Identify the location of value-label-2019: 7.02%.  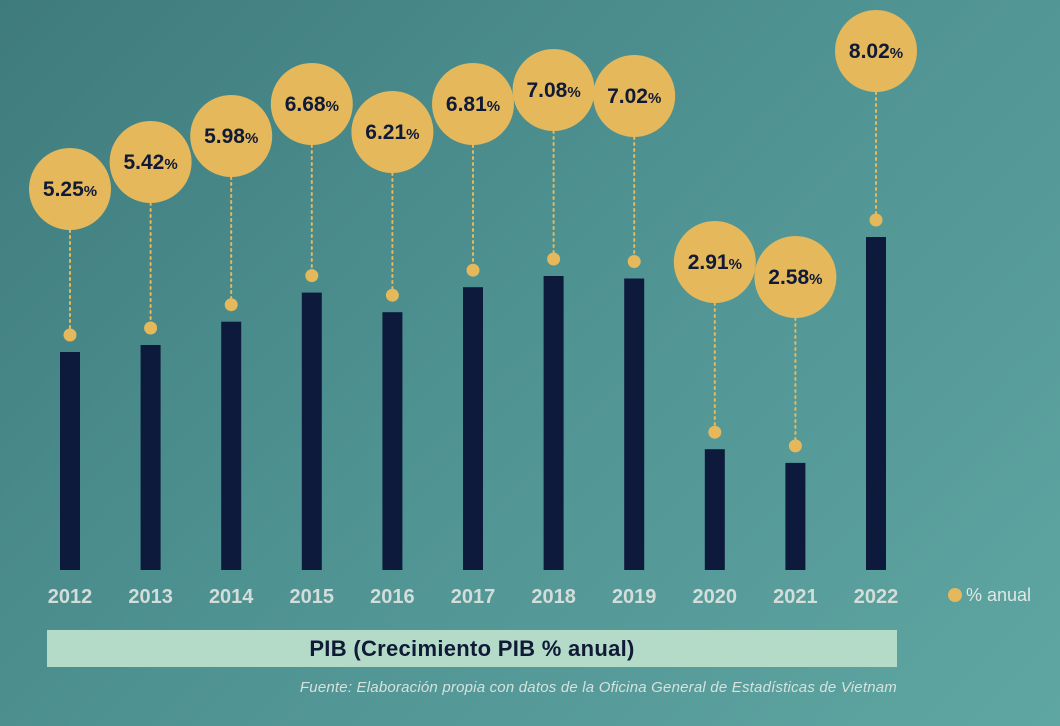
(634, 96).